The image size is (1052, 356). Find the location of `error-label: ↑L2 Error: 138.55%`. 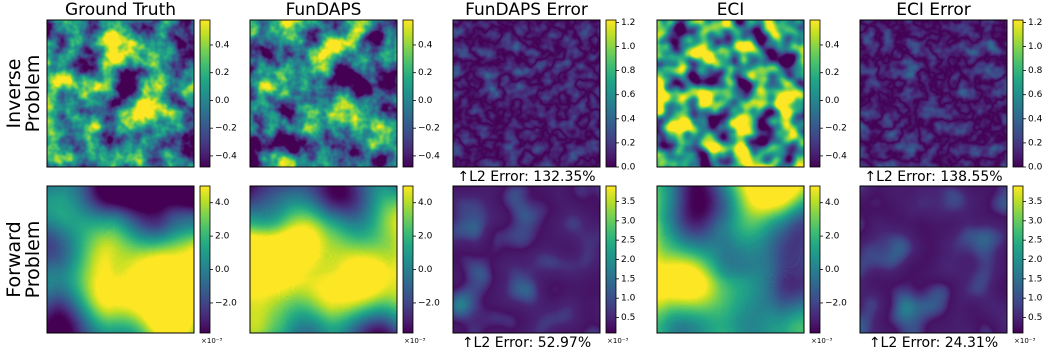

error-label: ↑L2 Error: 138.55% is located at coordinates (933, 177).